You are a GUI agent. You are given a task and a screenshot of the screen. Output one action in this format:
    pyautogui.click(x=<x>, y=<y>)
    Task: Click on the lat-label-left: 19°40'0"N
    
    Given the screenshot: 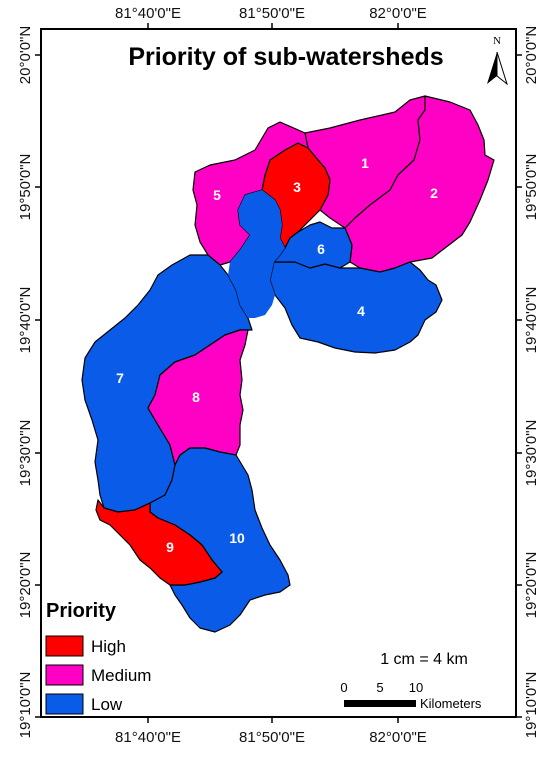 What is the action you would take?
    pyautogui.click(x=25, y=320)
    